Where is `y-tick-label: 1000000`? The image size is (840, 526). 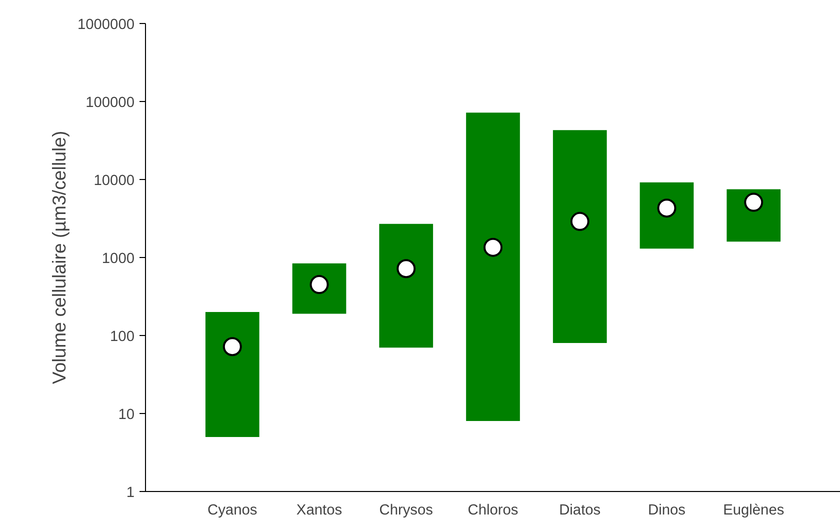 y-tick-label: 1000000 is located at coordinates (106, 25).